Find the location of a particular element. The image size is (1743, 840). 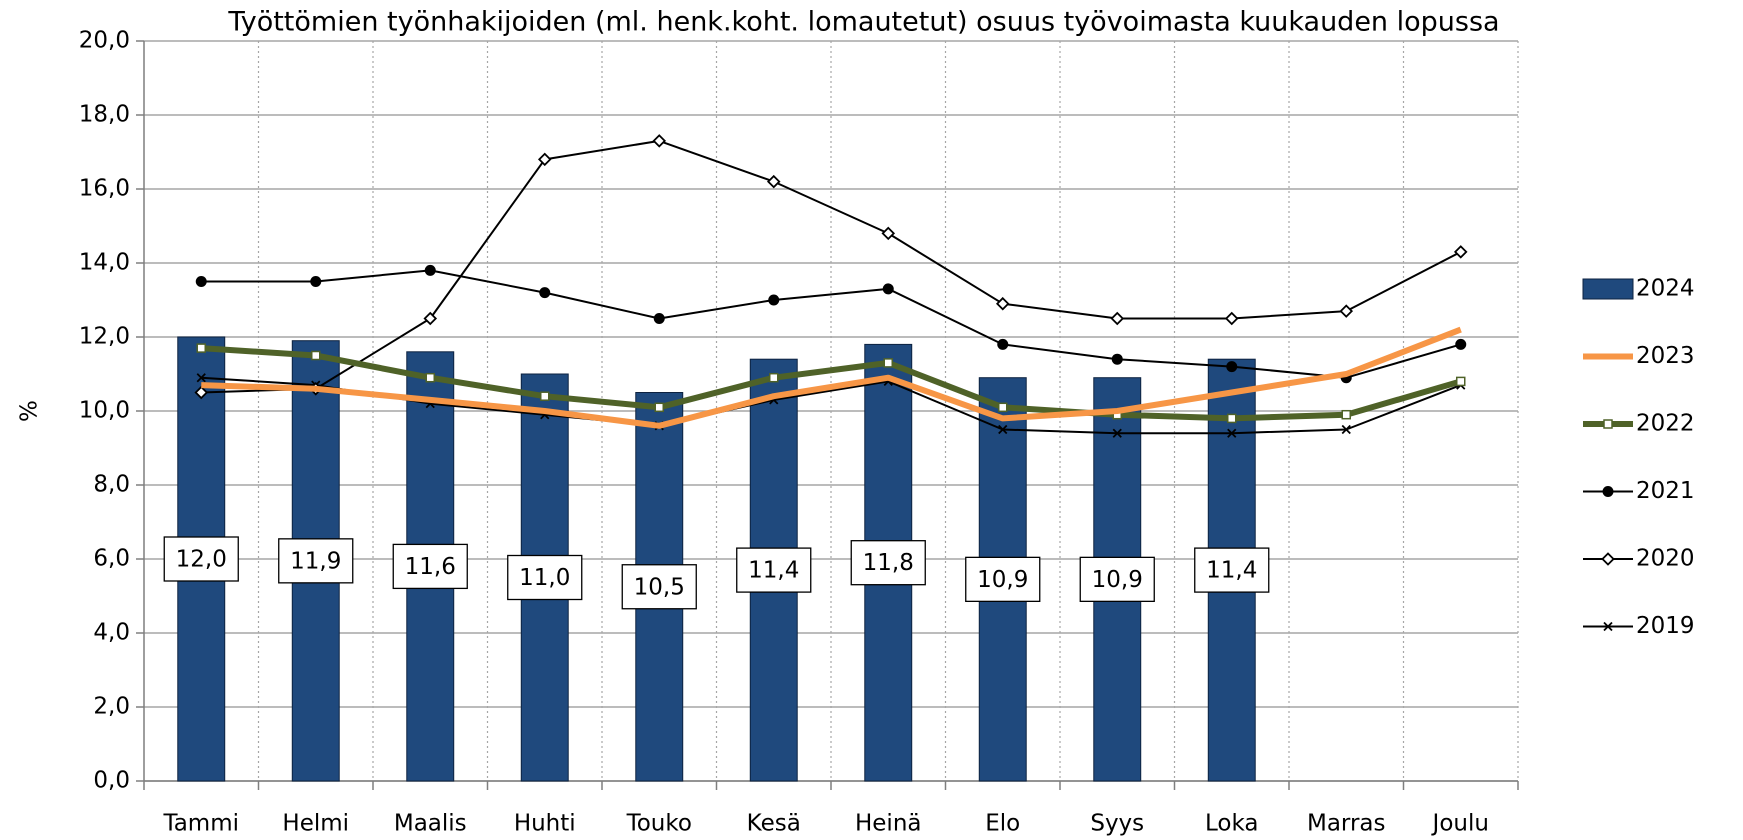

y-tick-label: 18,0 is located at coordinates (104, 115).